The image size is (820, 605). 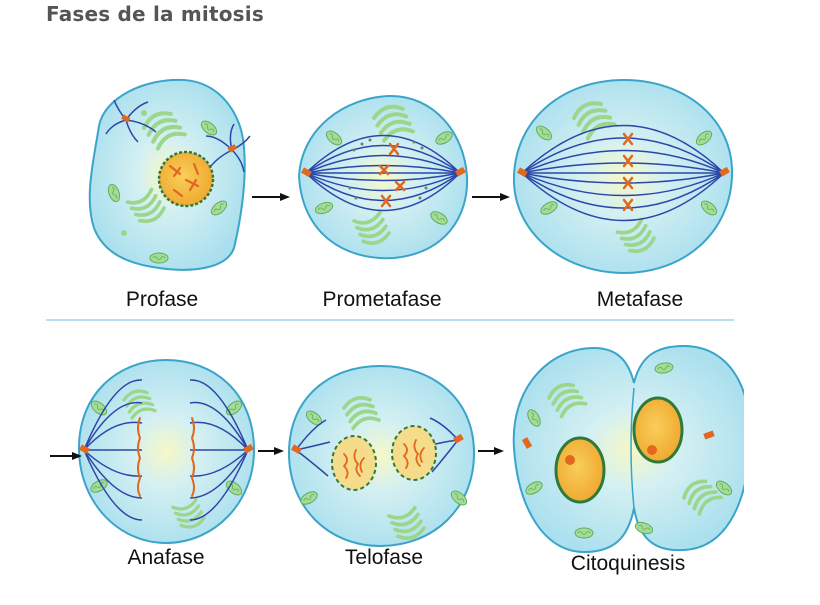 What do you see at coordinates (162, 299) in the screenshot?
I see `label-profase: Profase` at bounding box center [162, 299].